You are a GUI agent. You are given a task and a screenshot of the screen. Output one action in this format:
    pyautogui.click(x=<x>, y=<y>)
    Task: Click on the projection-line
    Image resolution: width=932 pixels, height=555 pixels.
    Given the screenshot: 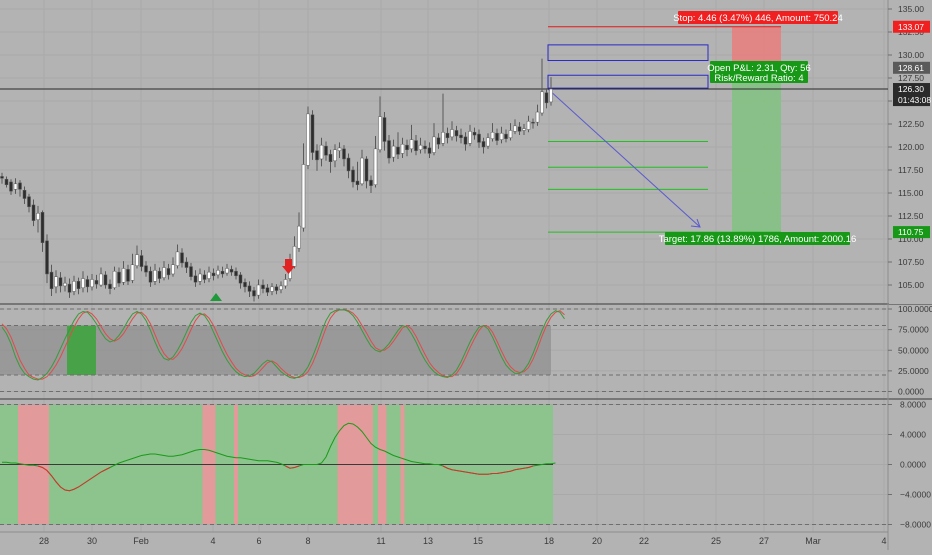 What is the action you would take?
    pyautogui.click(x=624, y=158)
    